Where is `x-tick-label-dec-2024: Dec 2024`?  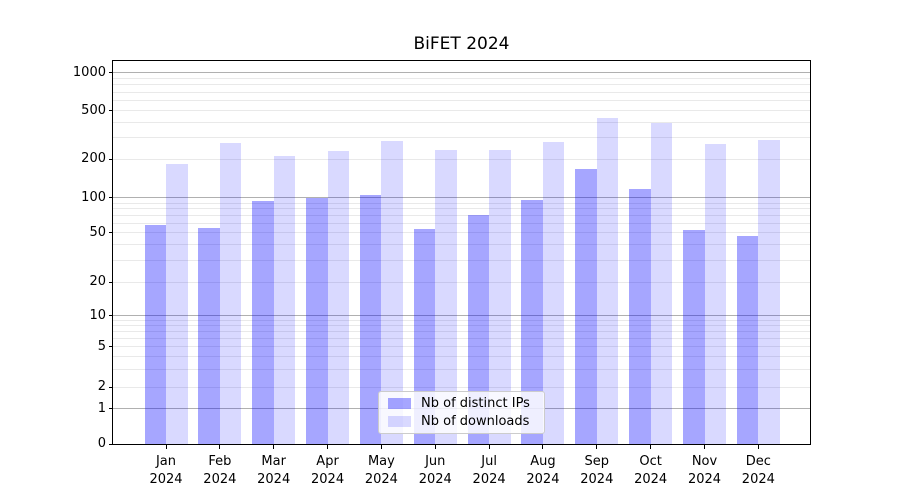 x-tick-label-dec-2024: Dec 2024 is located at coordinates (758, 470).